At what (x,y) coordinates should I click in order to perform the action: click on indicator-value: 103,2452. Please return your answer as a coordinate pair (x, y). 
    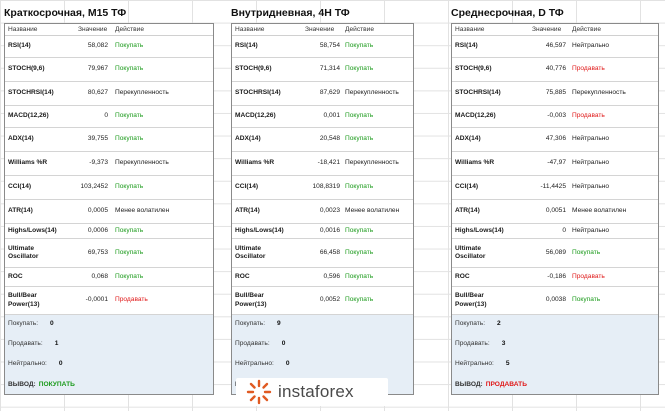
    Looking at the image, I should click on (94, 187).